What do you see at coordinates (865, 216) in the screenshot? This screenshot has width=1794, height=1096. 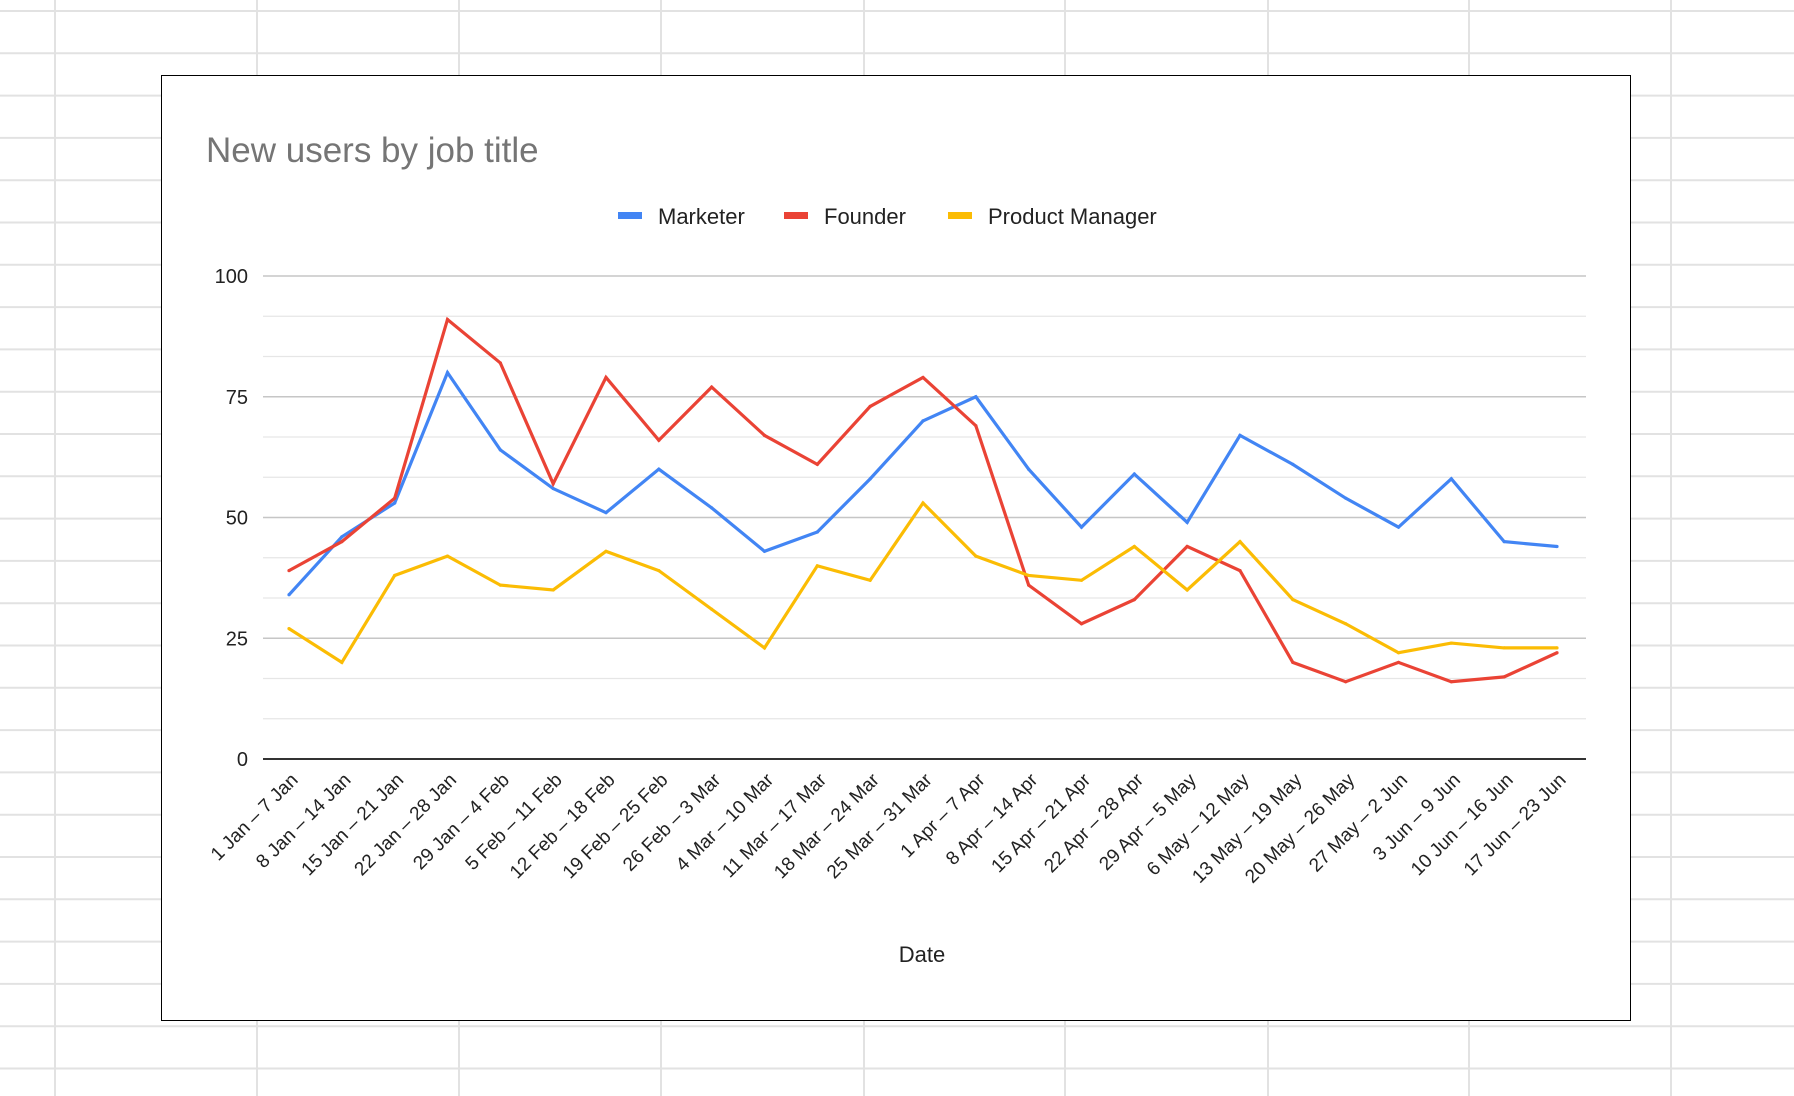 I see `legend-label: Founder` at bounding box center [865, 216].